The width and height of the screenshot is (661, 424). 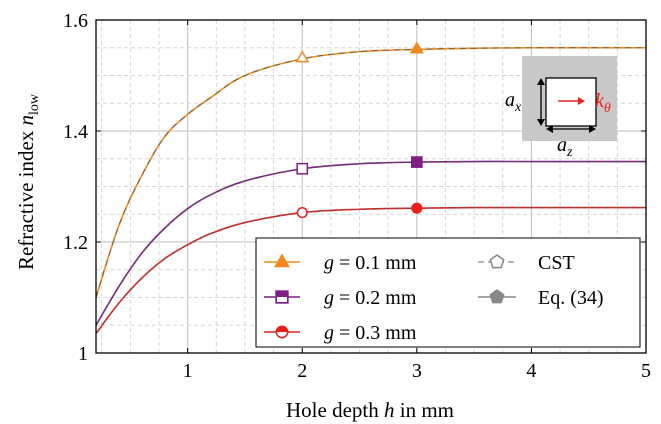 I want to click on y-axis-label: Refractive index nlow, so click(x=28, y=181).